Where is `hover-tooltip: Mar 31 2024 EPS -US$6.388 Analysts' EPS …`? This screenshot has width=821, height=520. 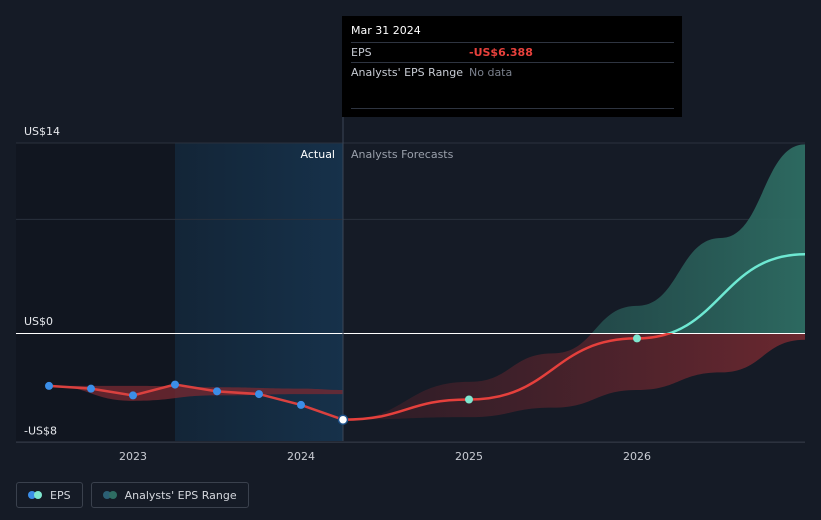 hover-tooltip: Mar 31 2024 EPS -US$6.388 Analysts' EPS … is located at coordinates (512, 66).